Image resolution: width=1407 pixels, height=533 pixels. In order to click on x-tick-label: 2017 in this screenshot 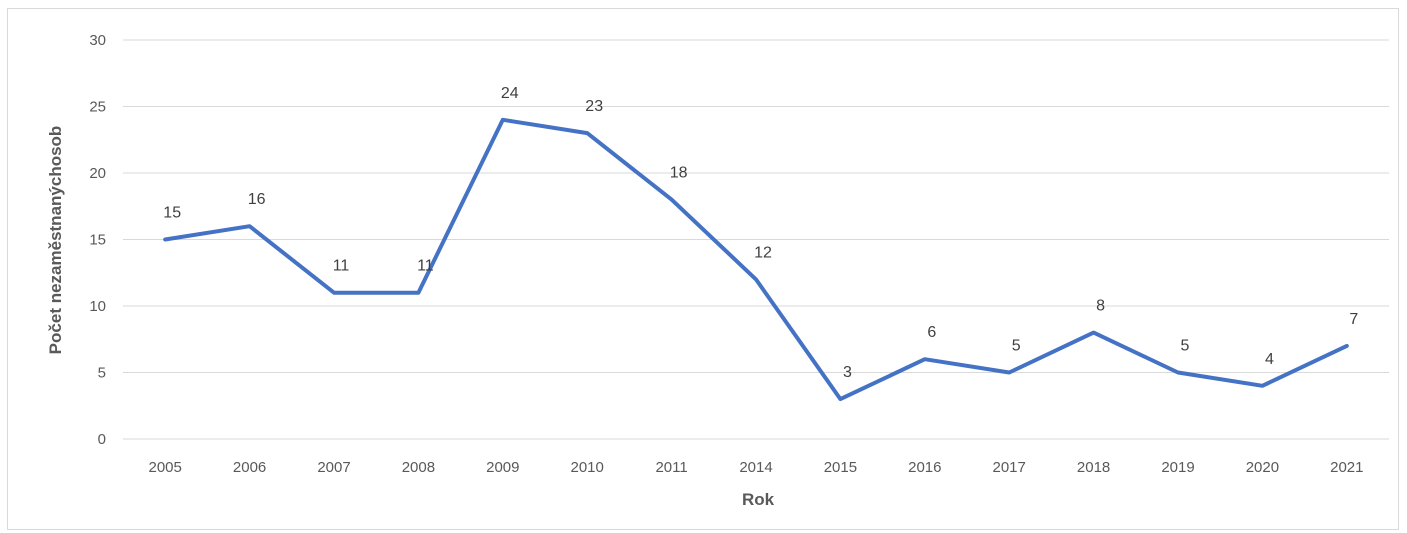, I will do `click(1009, 467)`.